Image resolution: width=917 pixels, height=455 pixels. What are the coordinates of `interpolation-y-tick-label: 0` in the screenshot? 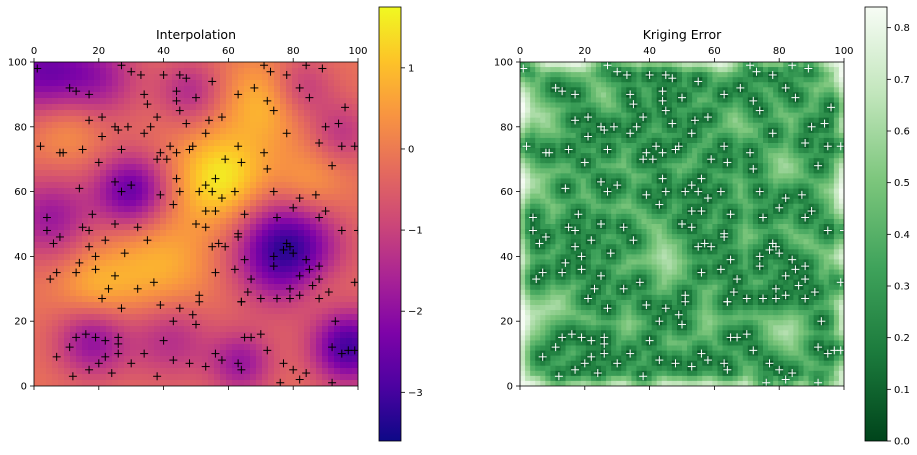 It's located at (24, 387).